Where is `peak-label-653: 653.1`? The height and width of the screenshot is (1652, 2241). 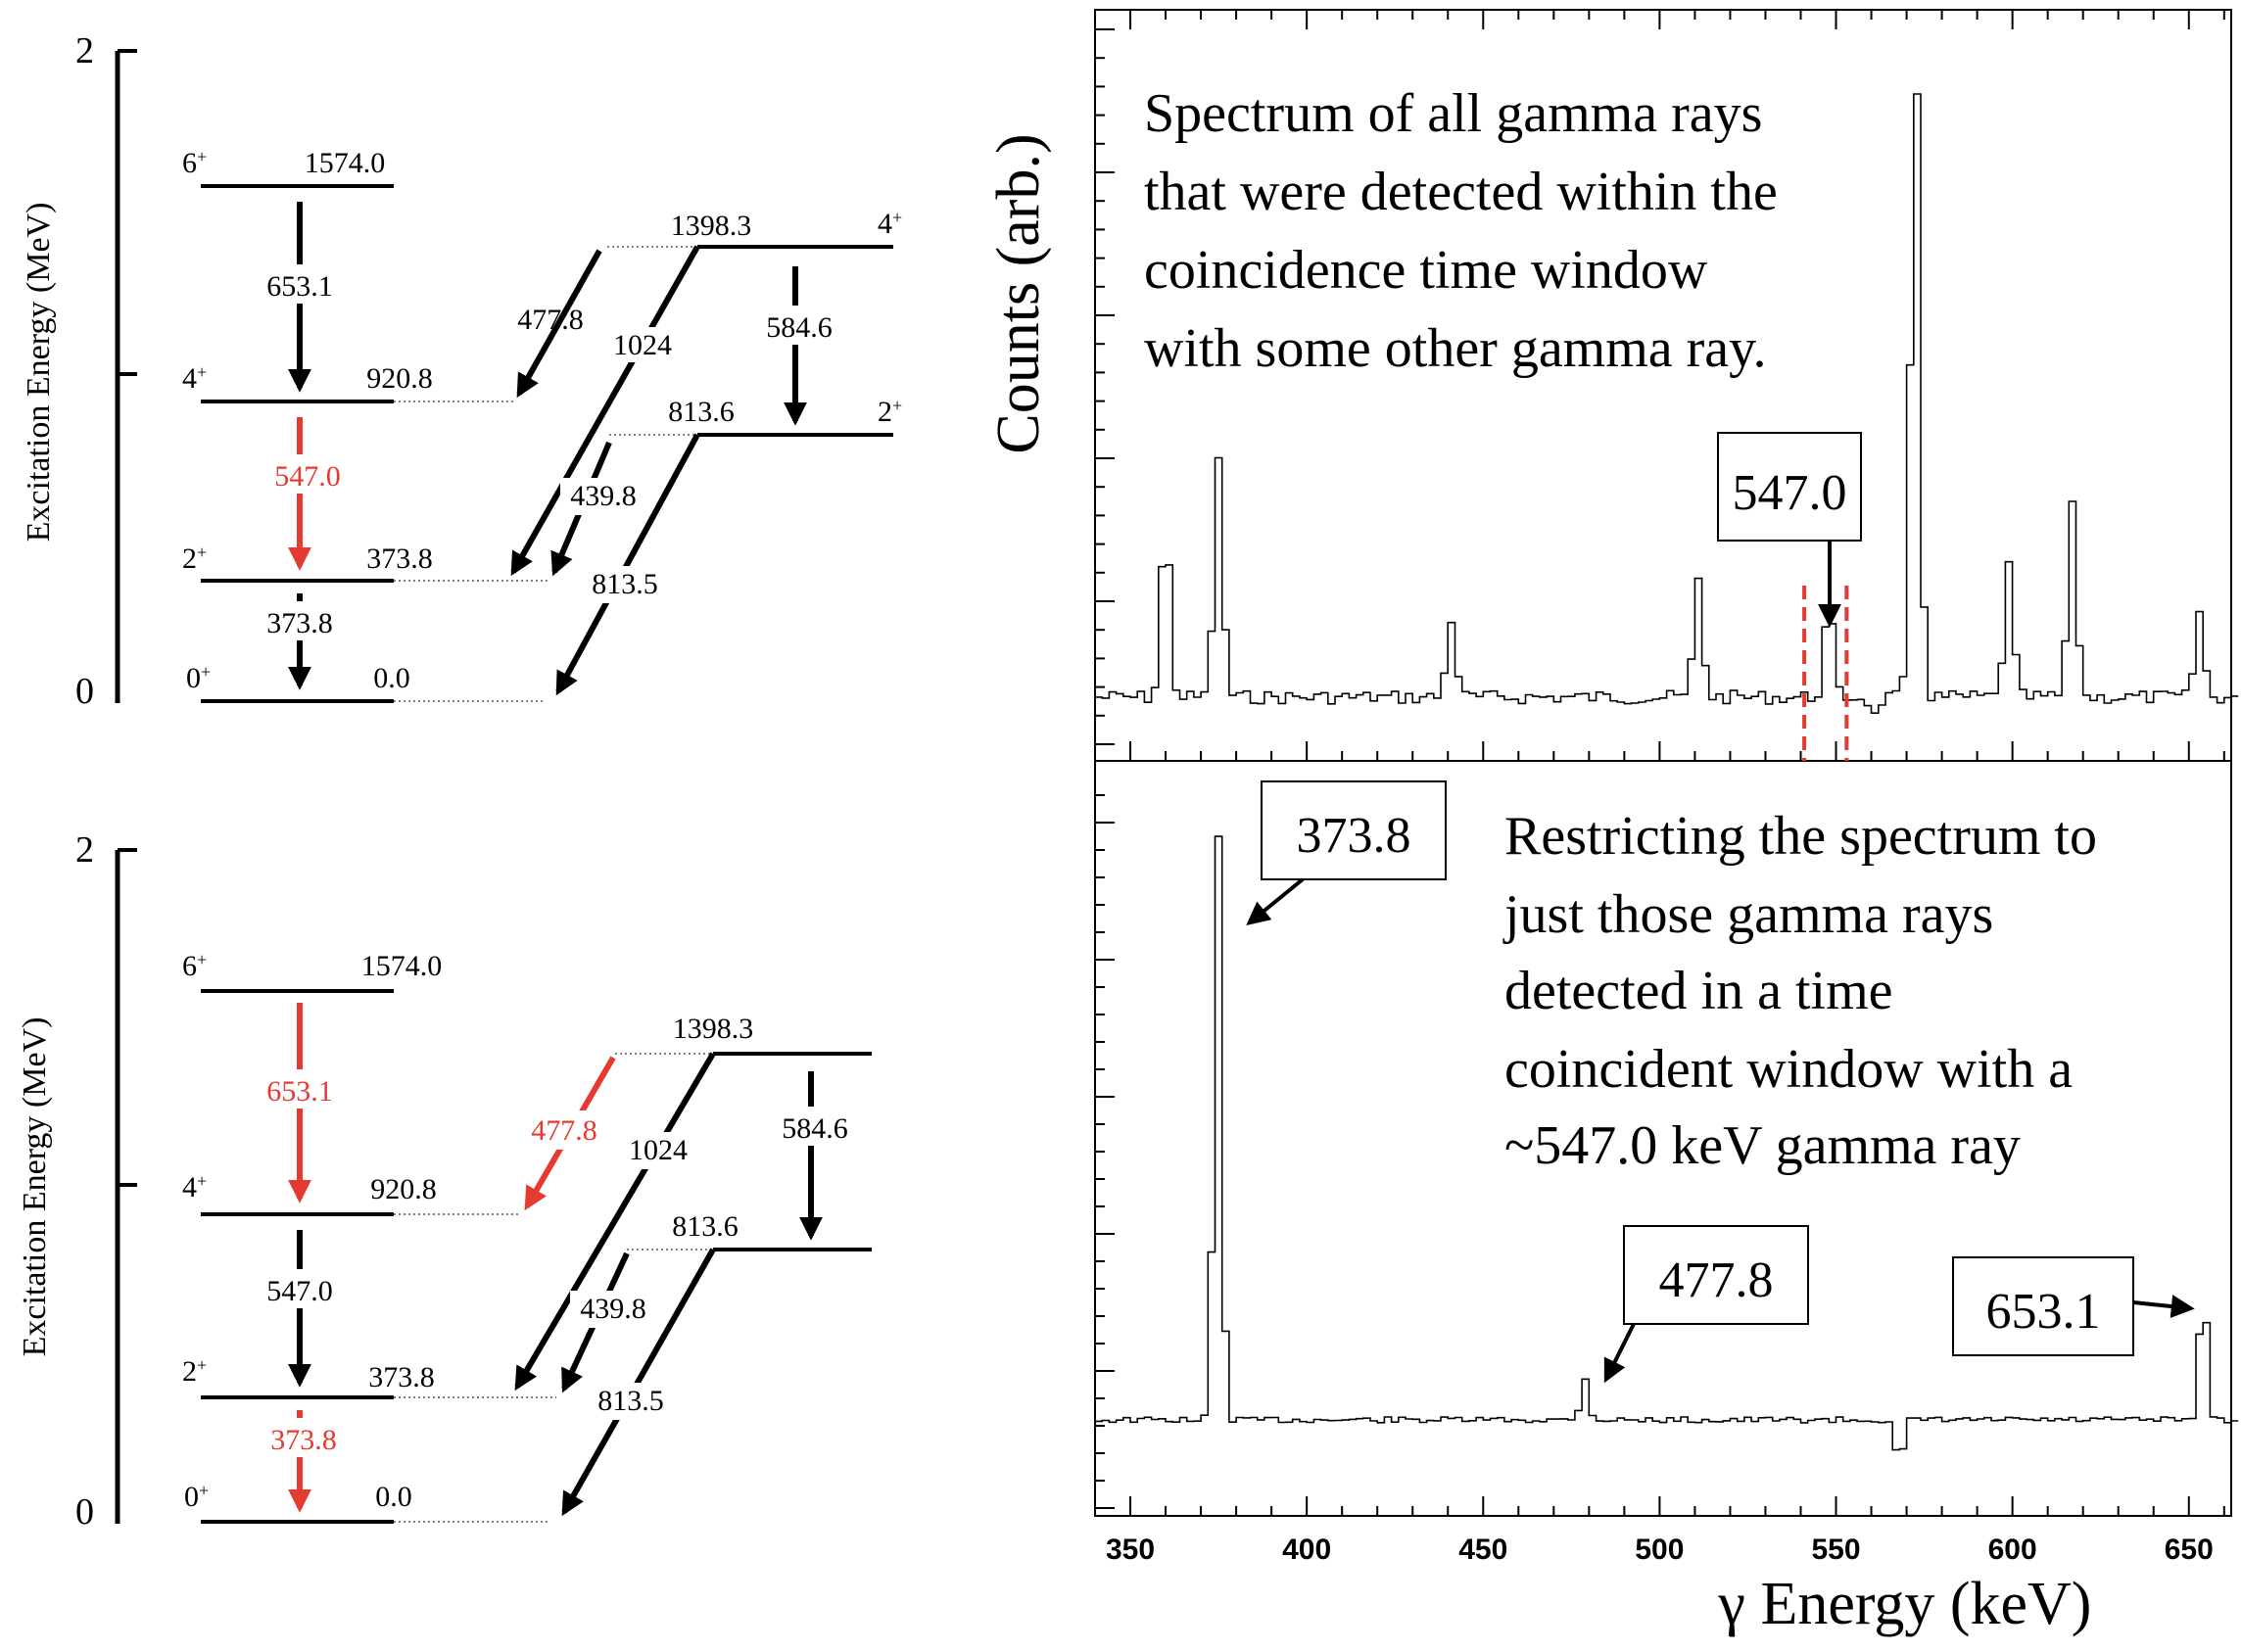 peak-label-653: 653.1 is located at coordinates (2044, 1312).